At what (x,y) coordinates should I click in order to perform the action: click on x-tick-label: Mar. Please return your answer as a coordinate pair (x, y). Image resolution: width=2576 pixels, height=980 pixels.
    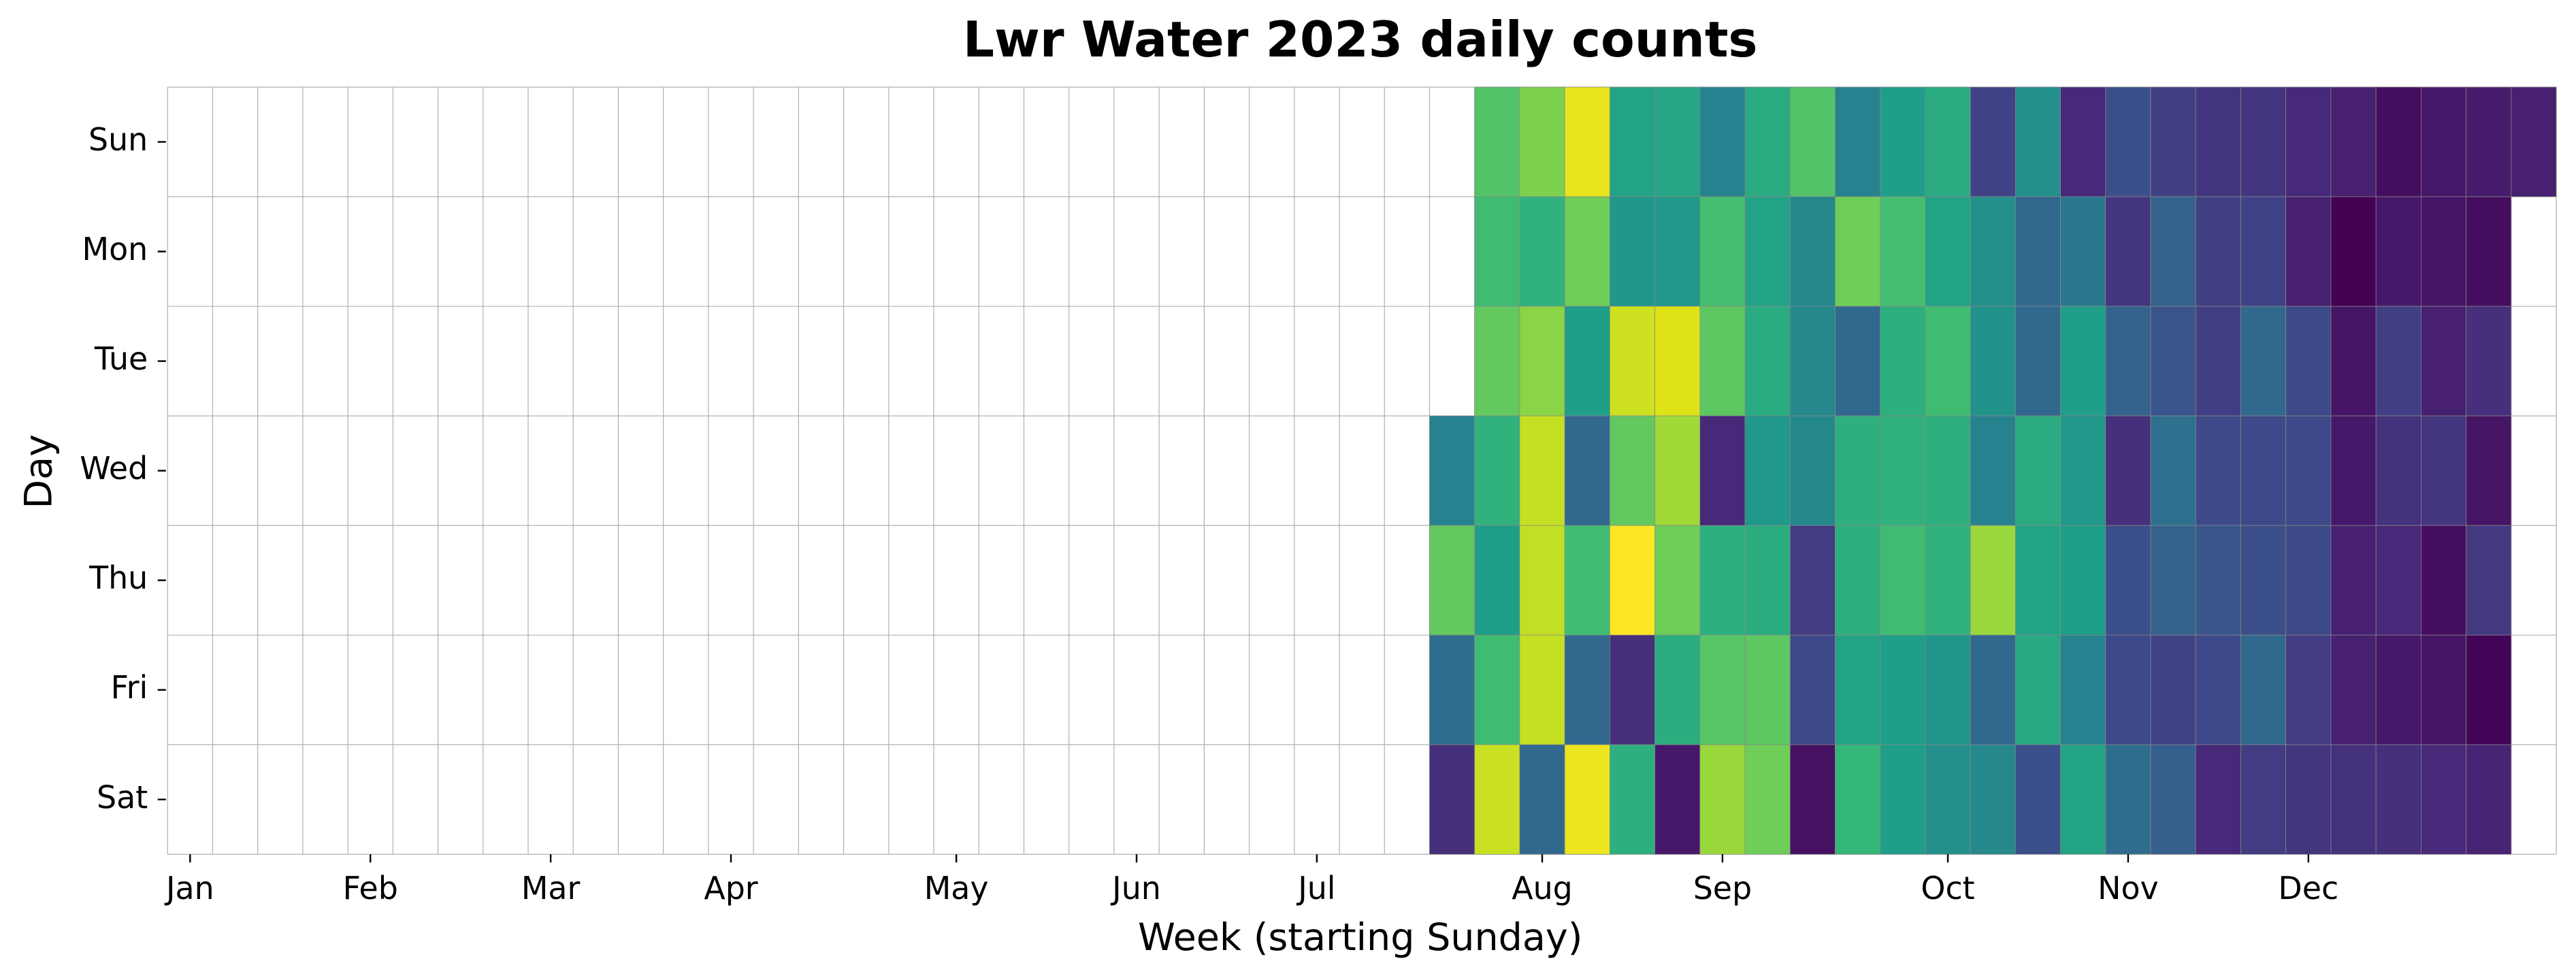
    Looking at the image, I should click on (551, 888).